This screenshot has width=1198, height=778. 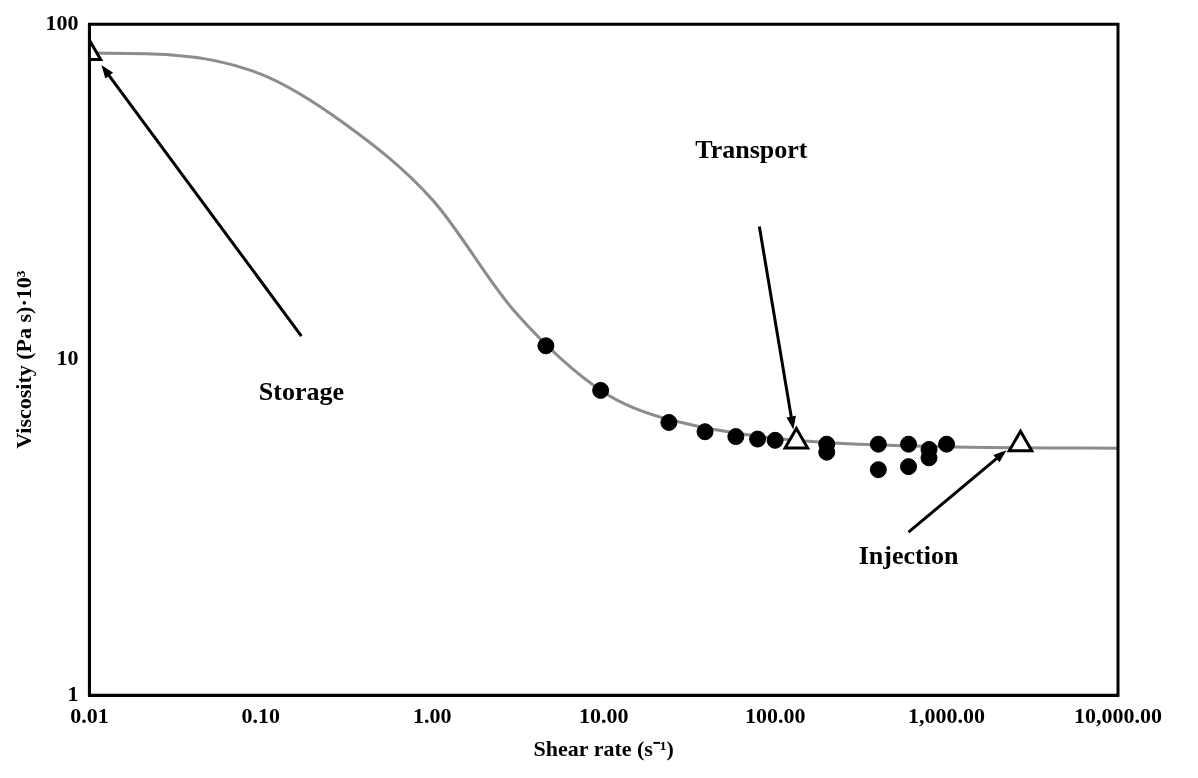 What do you see at coordinates (67, 358) in the screenshot?
I see `y-tick-label: 10` at bounding box center [67, 358].